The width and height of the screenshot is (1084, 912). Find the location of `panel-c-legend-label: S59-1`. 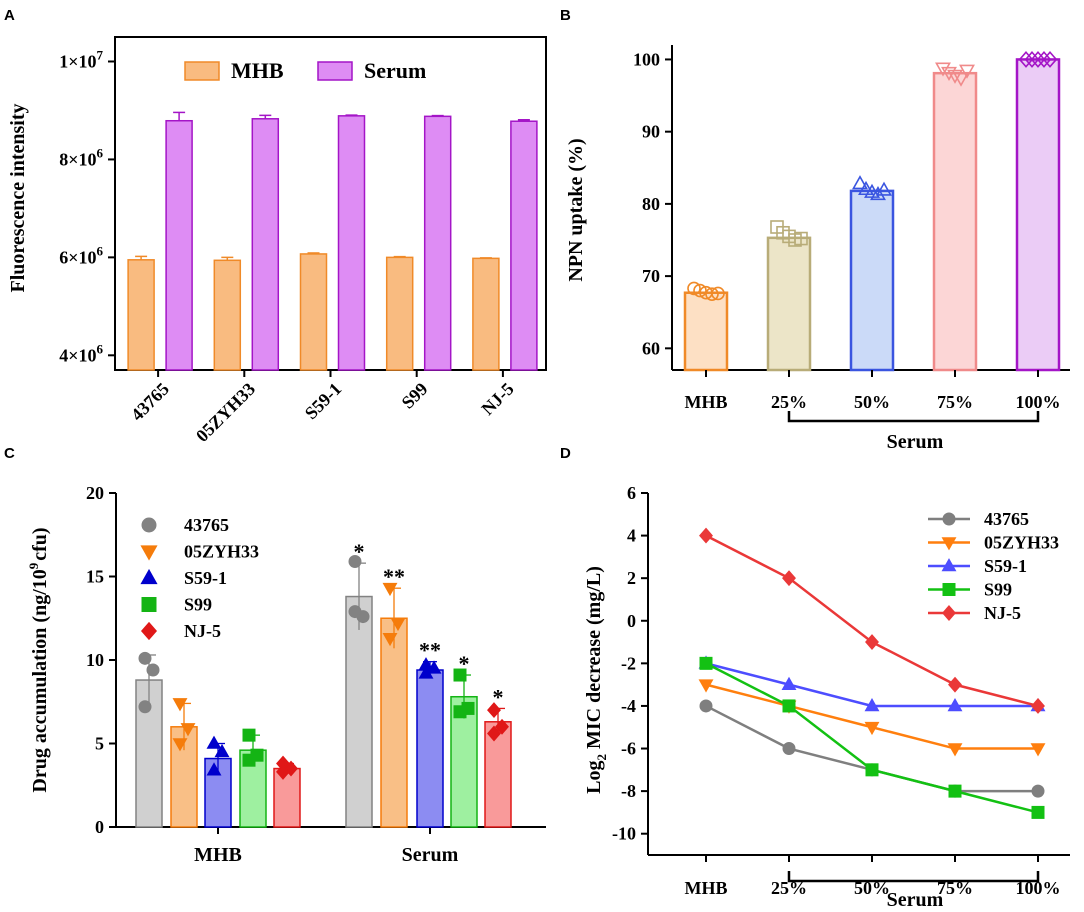

panel-c-legend-label: S59-1 is located at coordinates (205, 578).